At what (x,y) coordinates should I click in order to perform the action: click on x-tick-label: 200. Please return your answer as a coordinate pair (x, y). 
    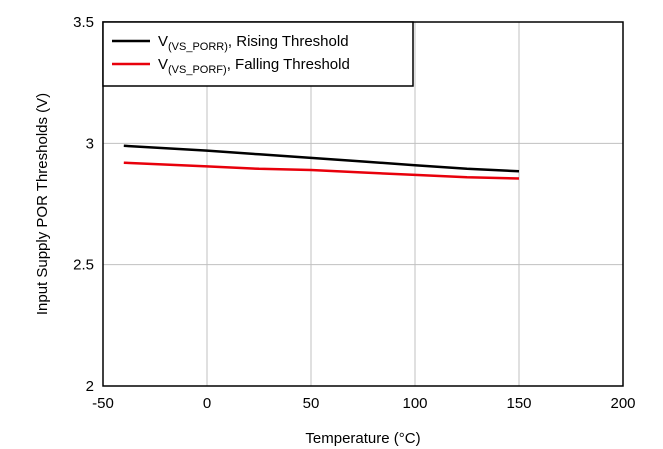
    Looking at the image, I should click on (622, 403).